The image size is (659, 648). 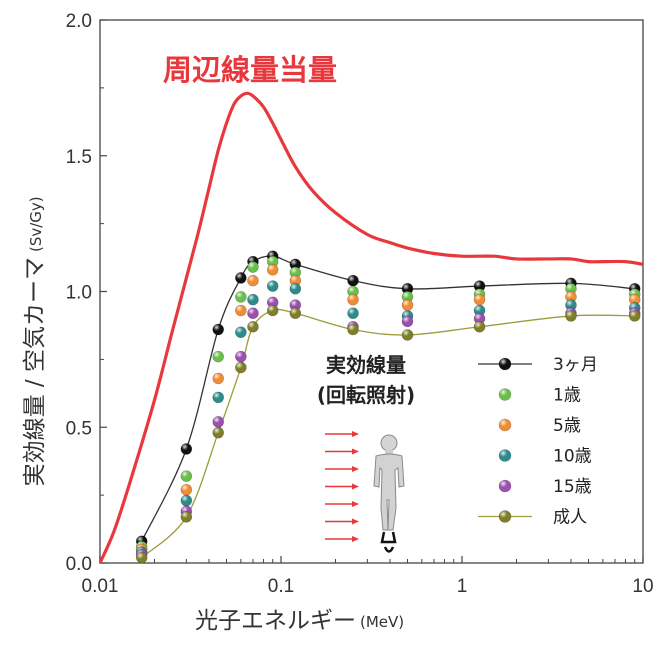 I want to click on irradiation-label-line2: (回転照射), so click(x=366, y=395).